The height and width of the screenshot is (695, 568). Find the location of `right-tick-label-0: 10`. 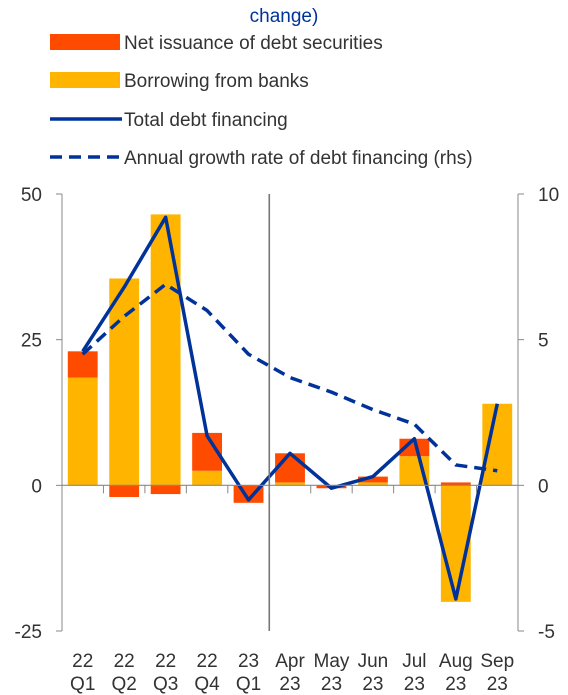

right-tick-label-0: 10 is located at coordinates (548, 195).